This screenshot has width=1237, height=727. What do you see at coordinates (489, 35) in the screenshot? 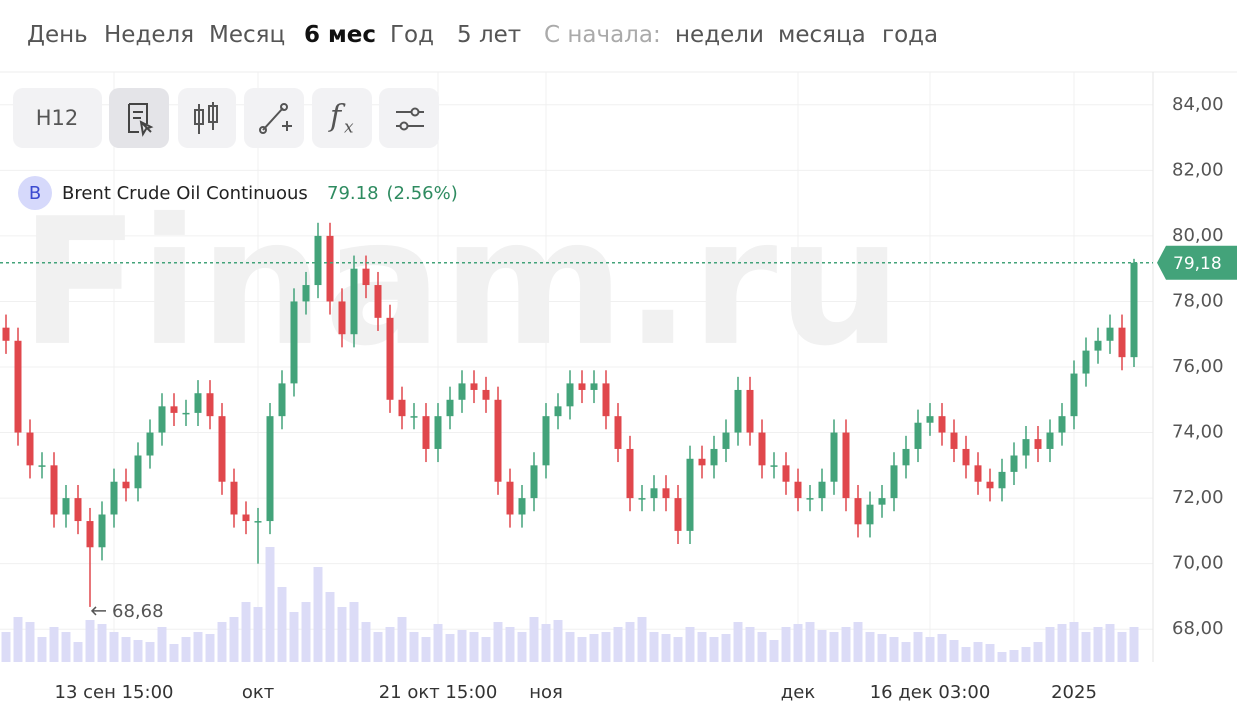
I see `period-tab: 5 лет` at bounding box center [489, 35].